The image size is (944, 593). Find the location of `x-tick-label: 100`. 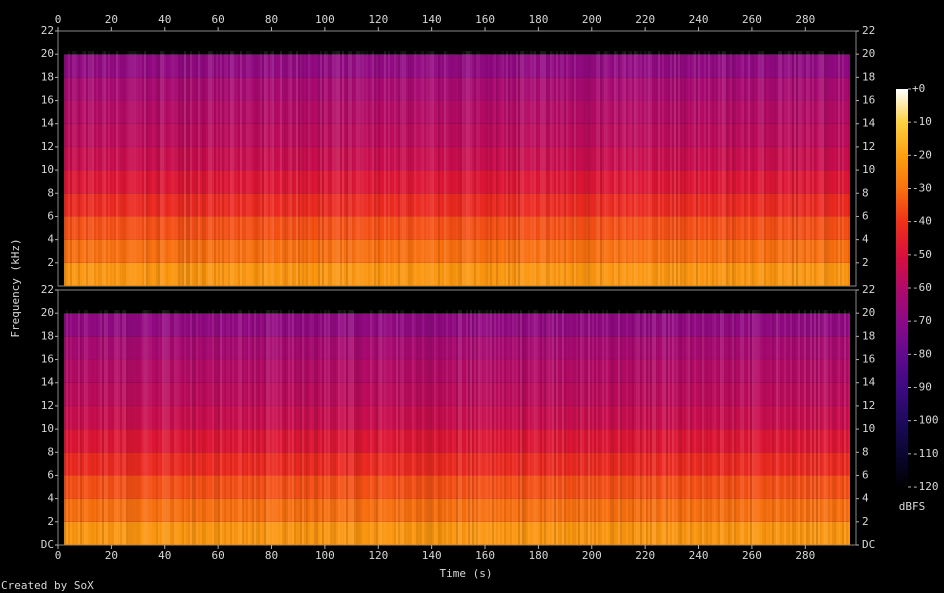

x-tick-label: 100 is located at coordinates (325, 555).